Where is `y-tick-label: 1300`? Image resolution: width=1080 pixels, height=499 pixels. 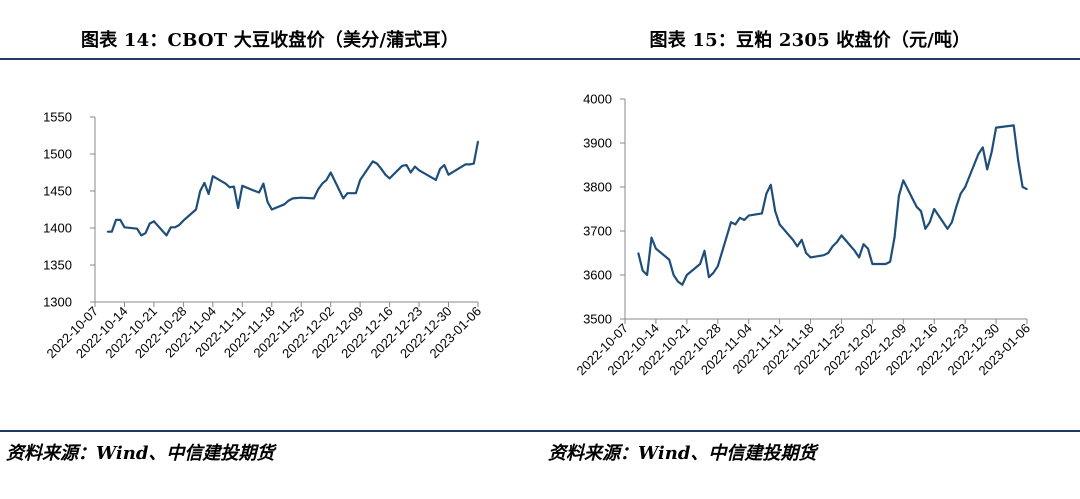 y-tick-label: 1300 is located at coordinates (57, 302).